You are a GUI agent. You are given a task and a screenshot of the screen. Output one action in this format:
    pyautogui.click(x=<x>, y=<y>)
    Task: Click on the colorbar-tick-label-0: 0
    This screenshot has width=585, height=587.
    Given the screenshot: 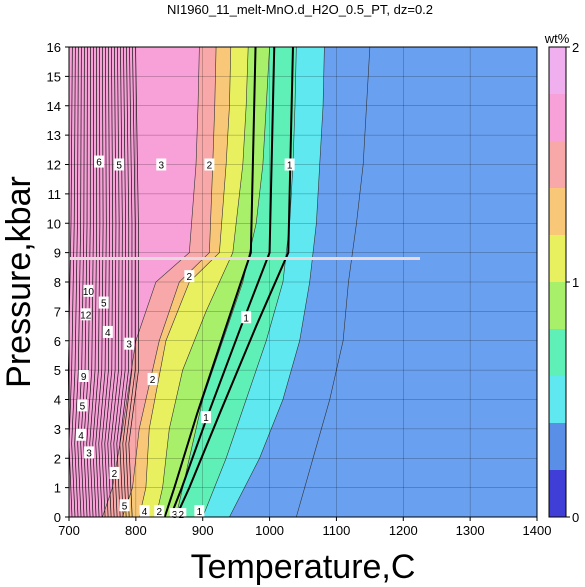 What is the action you would take?
    pyautogui.click(x=575, y=517)
    